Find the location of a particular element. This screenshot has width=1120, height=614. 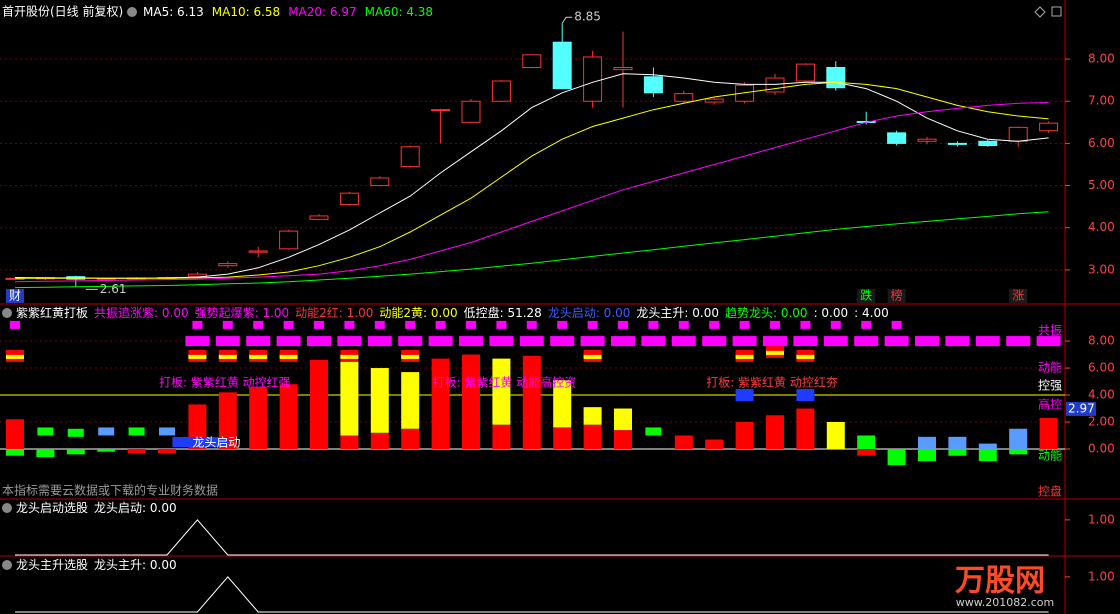

event-marker: 涨 is located at coordinates (1018, 295).